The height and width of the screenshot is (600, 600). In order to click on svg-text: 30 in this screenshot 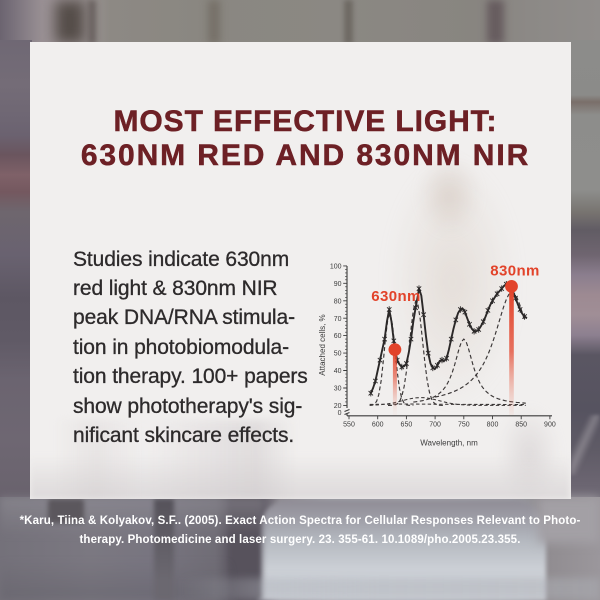, I will do `click(338, 389)`.